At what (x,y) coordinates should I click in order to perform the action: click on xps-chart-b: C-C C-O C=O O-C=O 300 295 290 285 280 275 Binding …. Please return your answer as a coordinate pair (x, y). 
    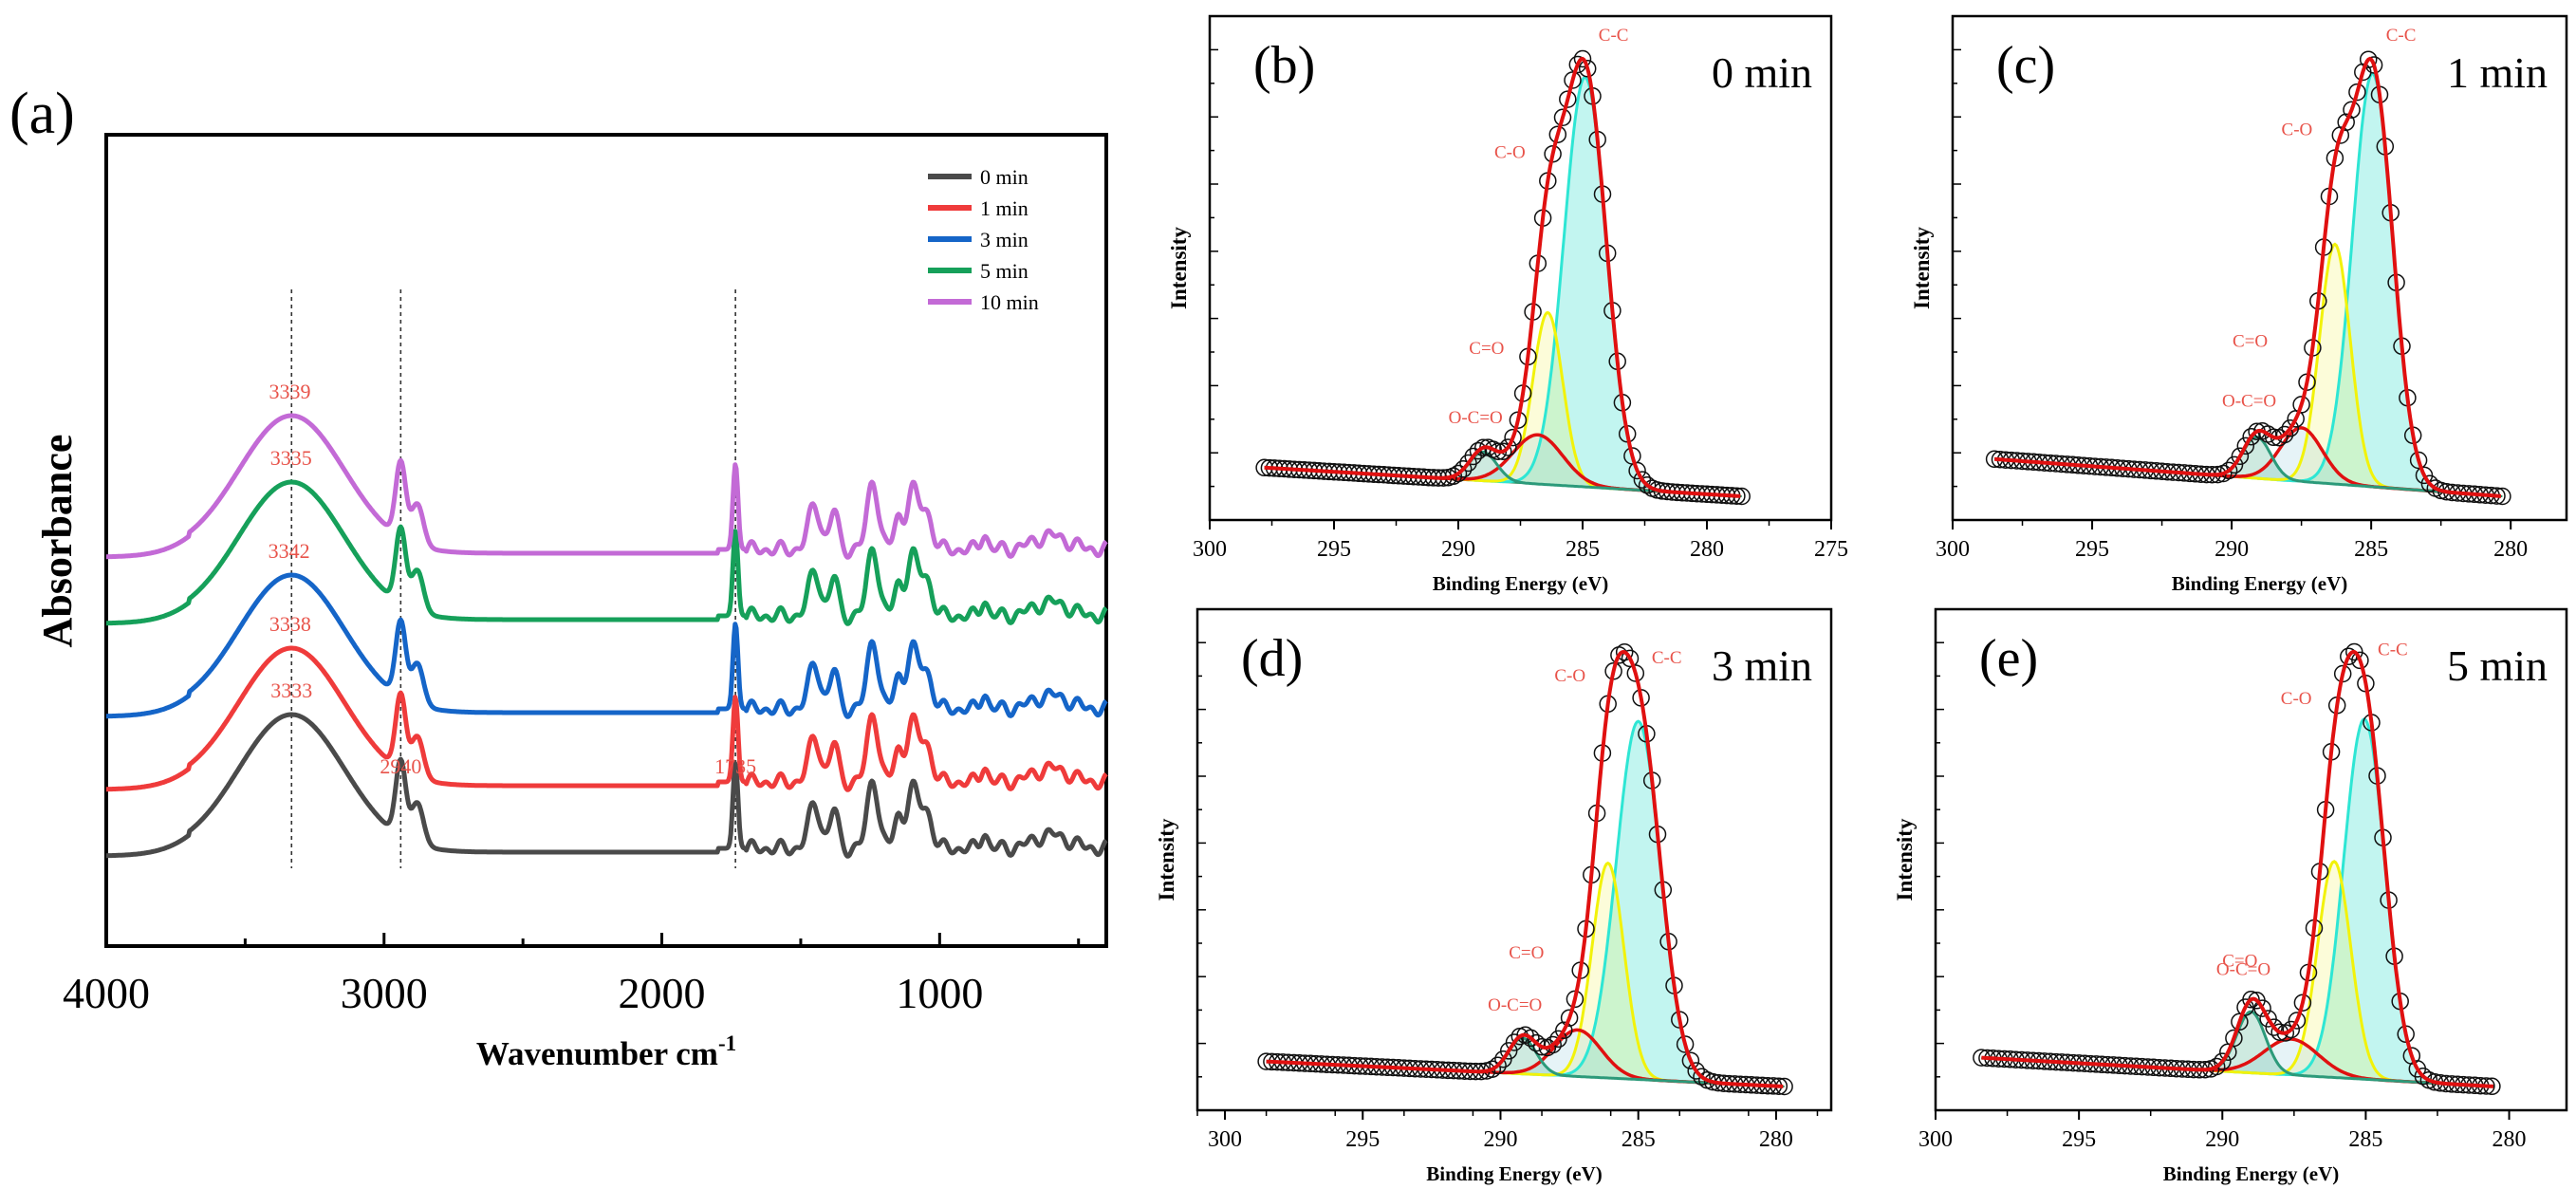
    Looking at the image, I should click on (1507, 304).